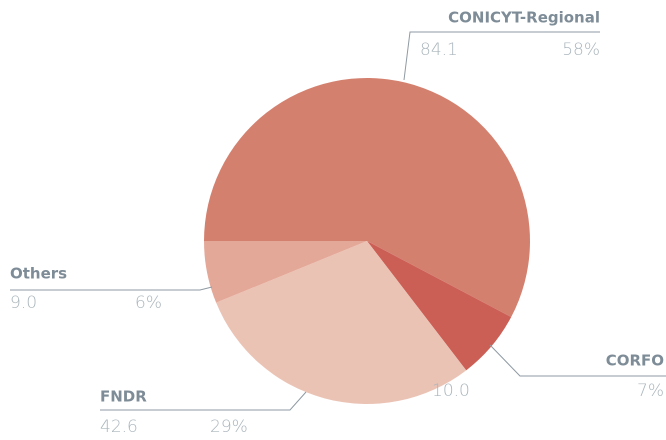  Describe the element at coordinates (524, 18) in the screenshot. I see `slice-name: CONICYT-Regional` at that location.